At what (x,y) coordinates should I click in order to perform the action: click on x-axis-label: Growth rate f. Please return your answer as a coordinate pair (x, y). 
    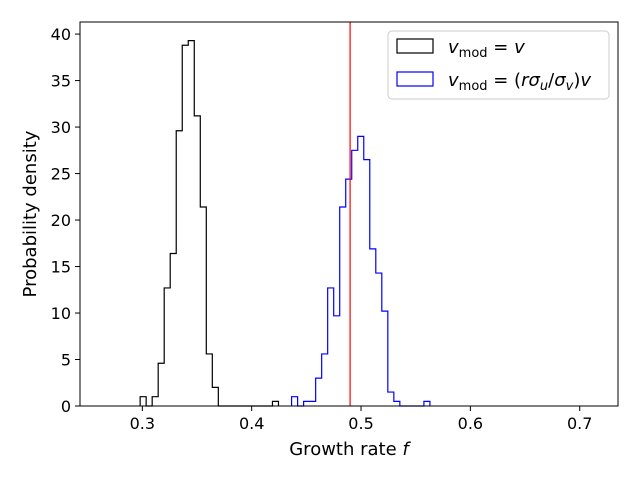
    Looking at the image, I should click on (350, 449).